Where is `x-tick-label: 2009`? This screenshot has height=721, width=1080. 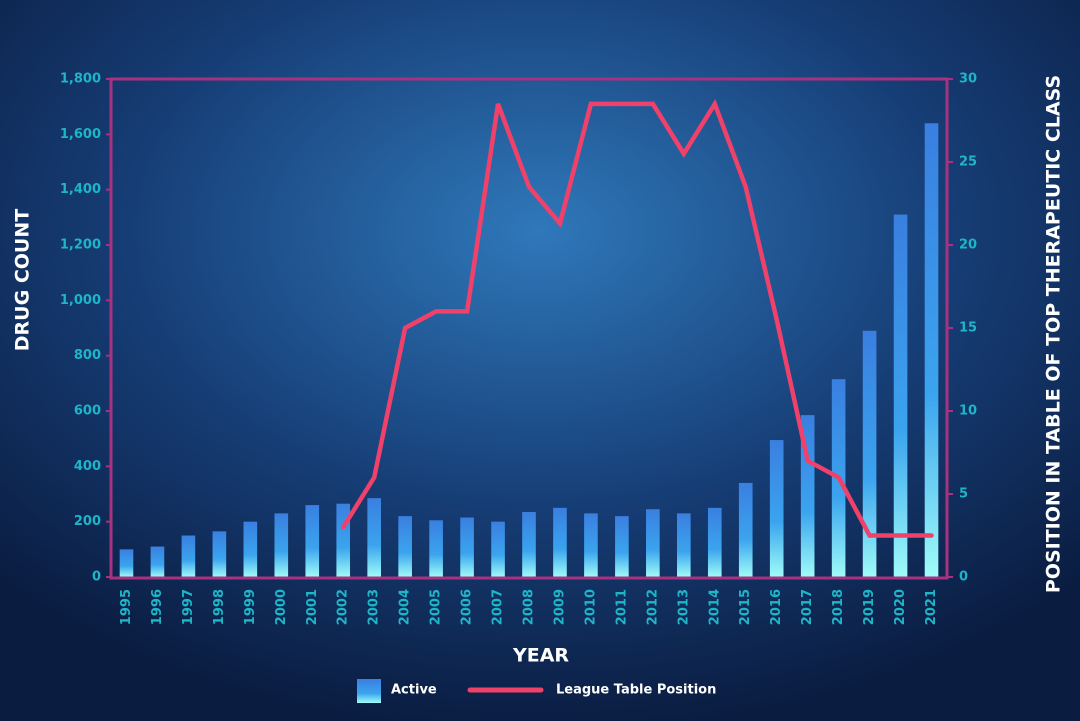 x-tick-label: 2009 is located at coordinates (559, 607).